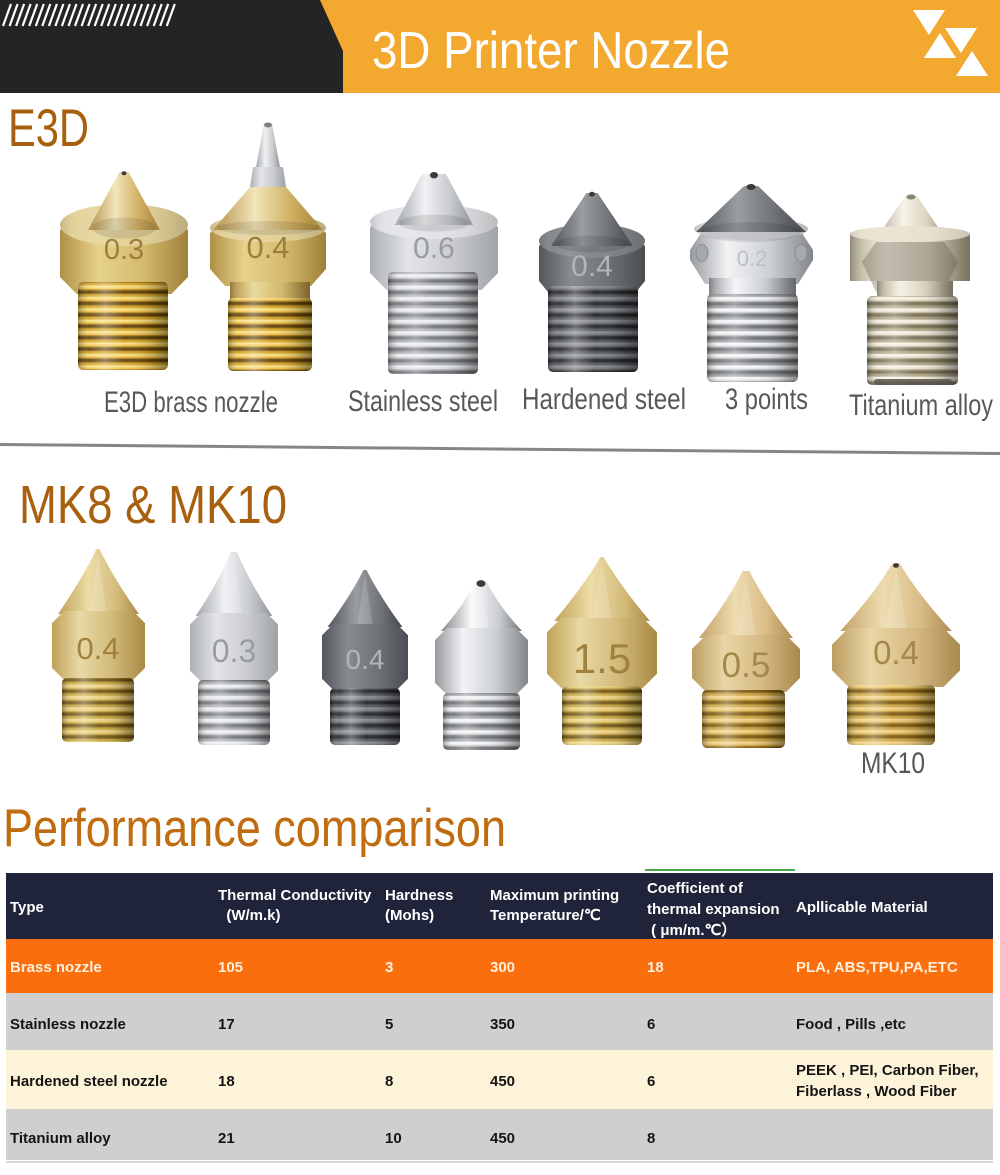  I want to click on svg-text: 3D Printer Nozzle, so click(551, 51).